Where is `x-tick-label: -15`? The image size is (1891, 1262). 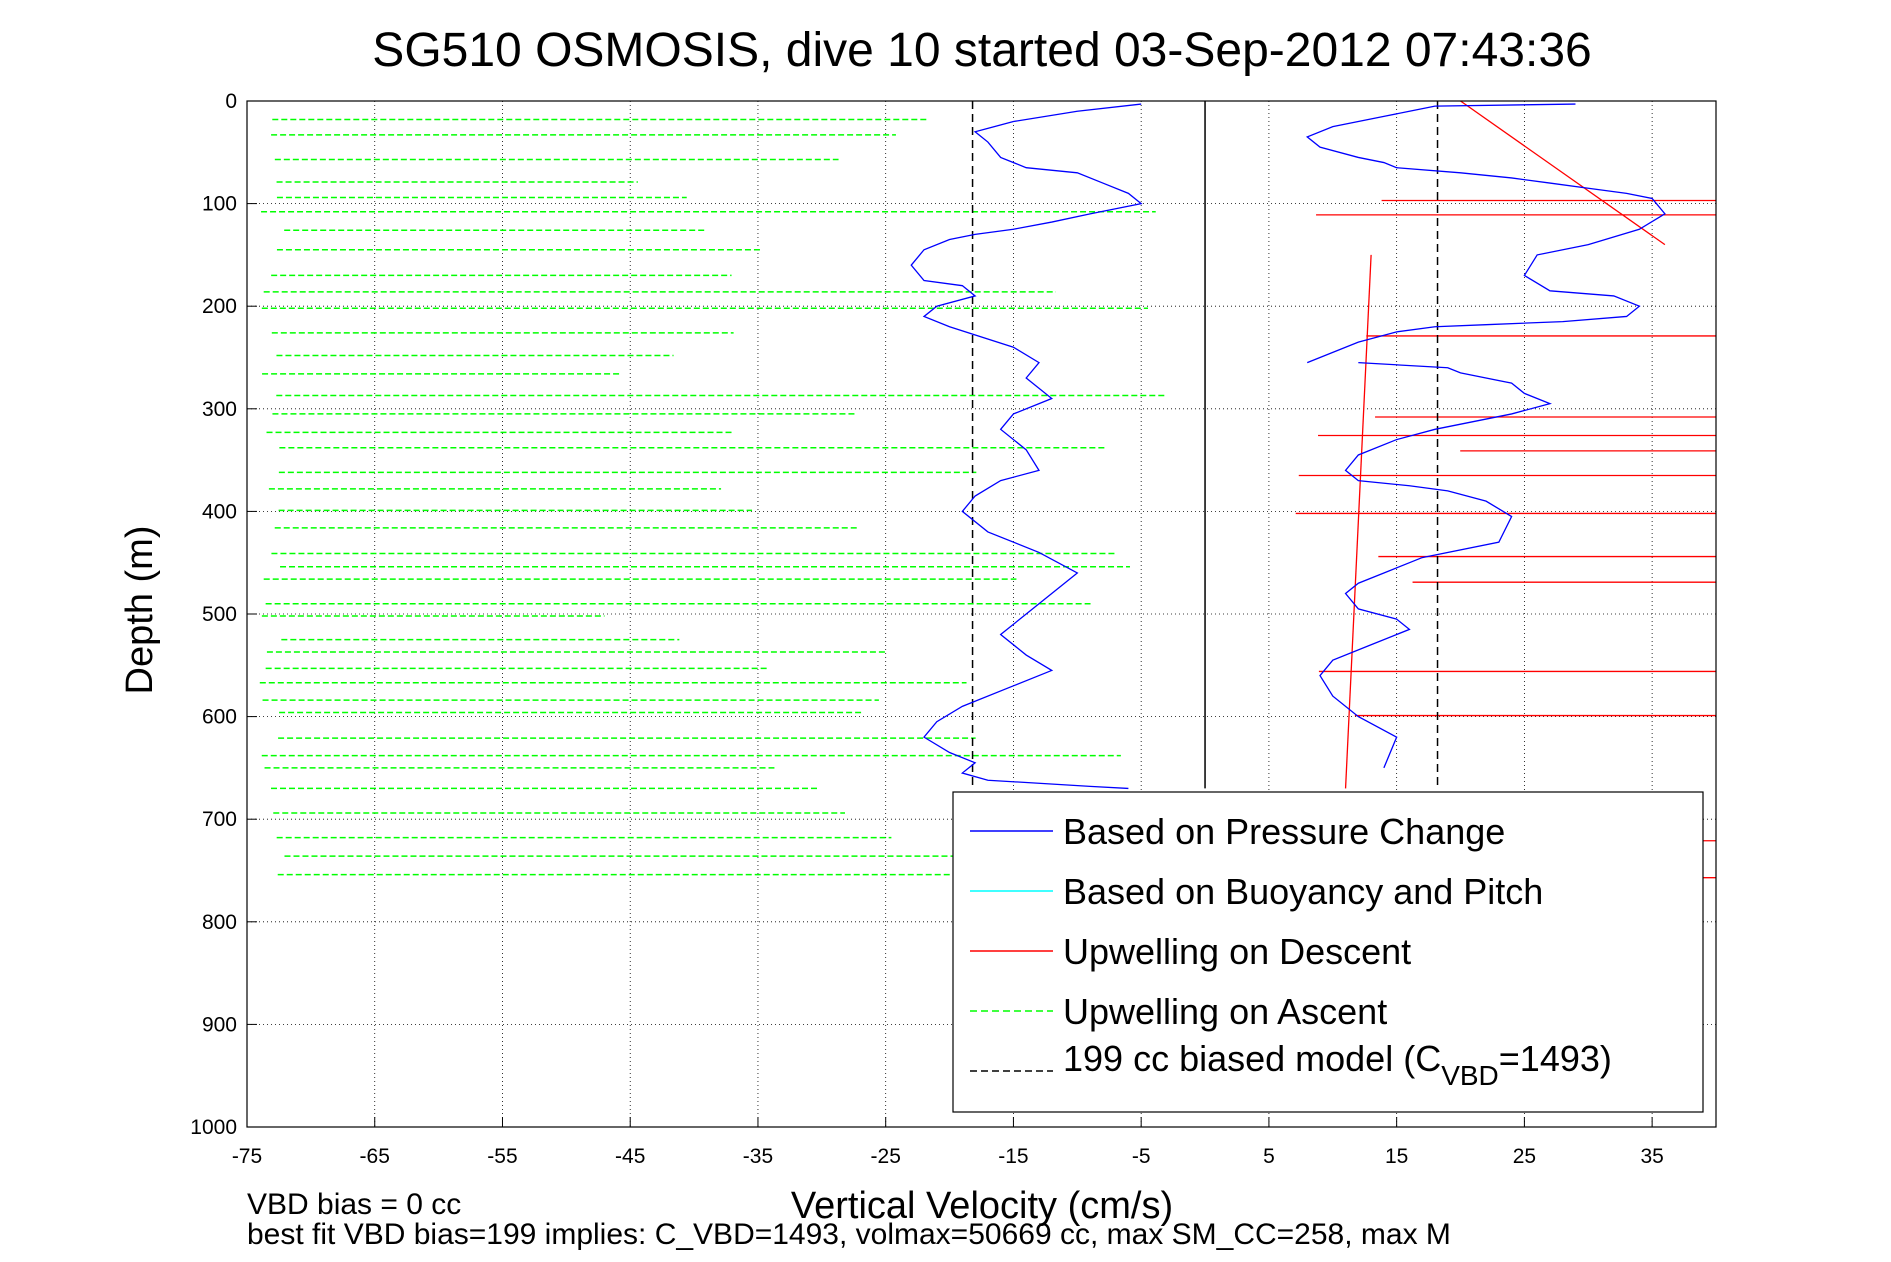
x-tick-label: -15 is located at coordinates (1013, 1156).